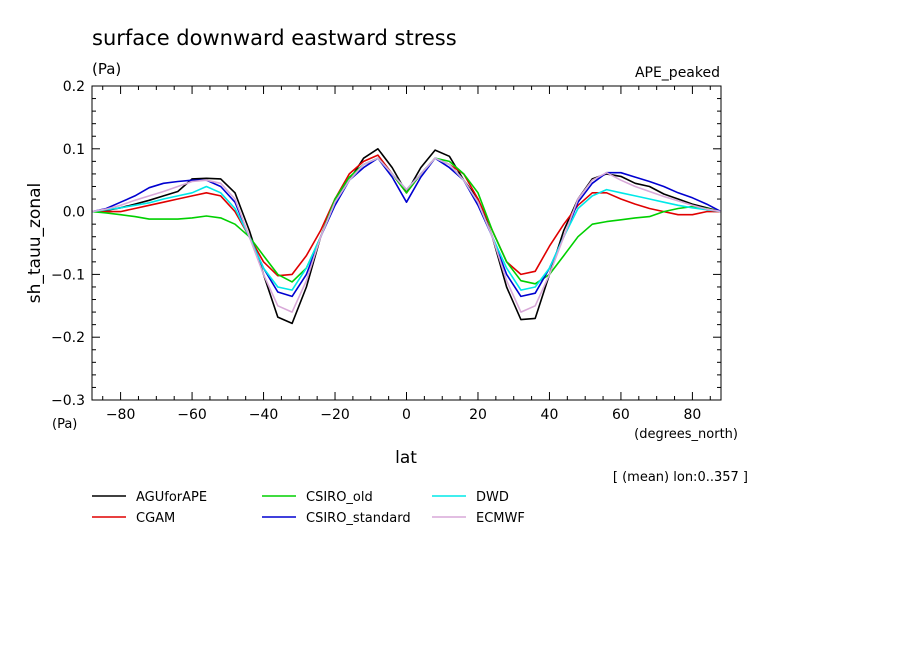 This screenshot has width=904, height=654. I want to click on legend-label: DWD, so click(492, 497).